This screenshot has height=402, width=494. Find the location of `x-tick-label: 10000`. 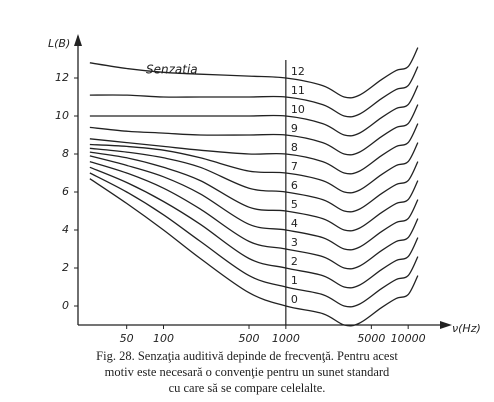

x-tick-label: 10000 is located at coordinates (408, 338).